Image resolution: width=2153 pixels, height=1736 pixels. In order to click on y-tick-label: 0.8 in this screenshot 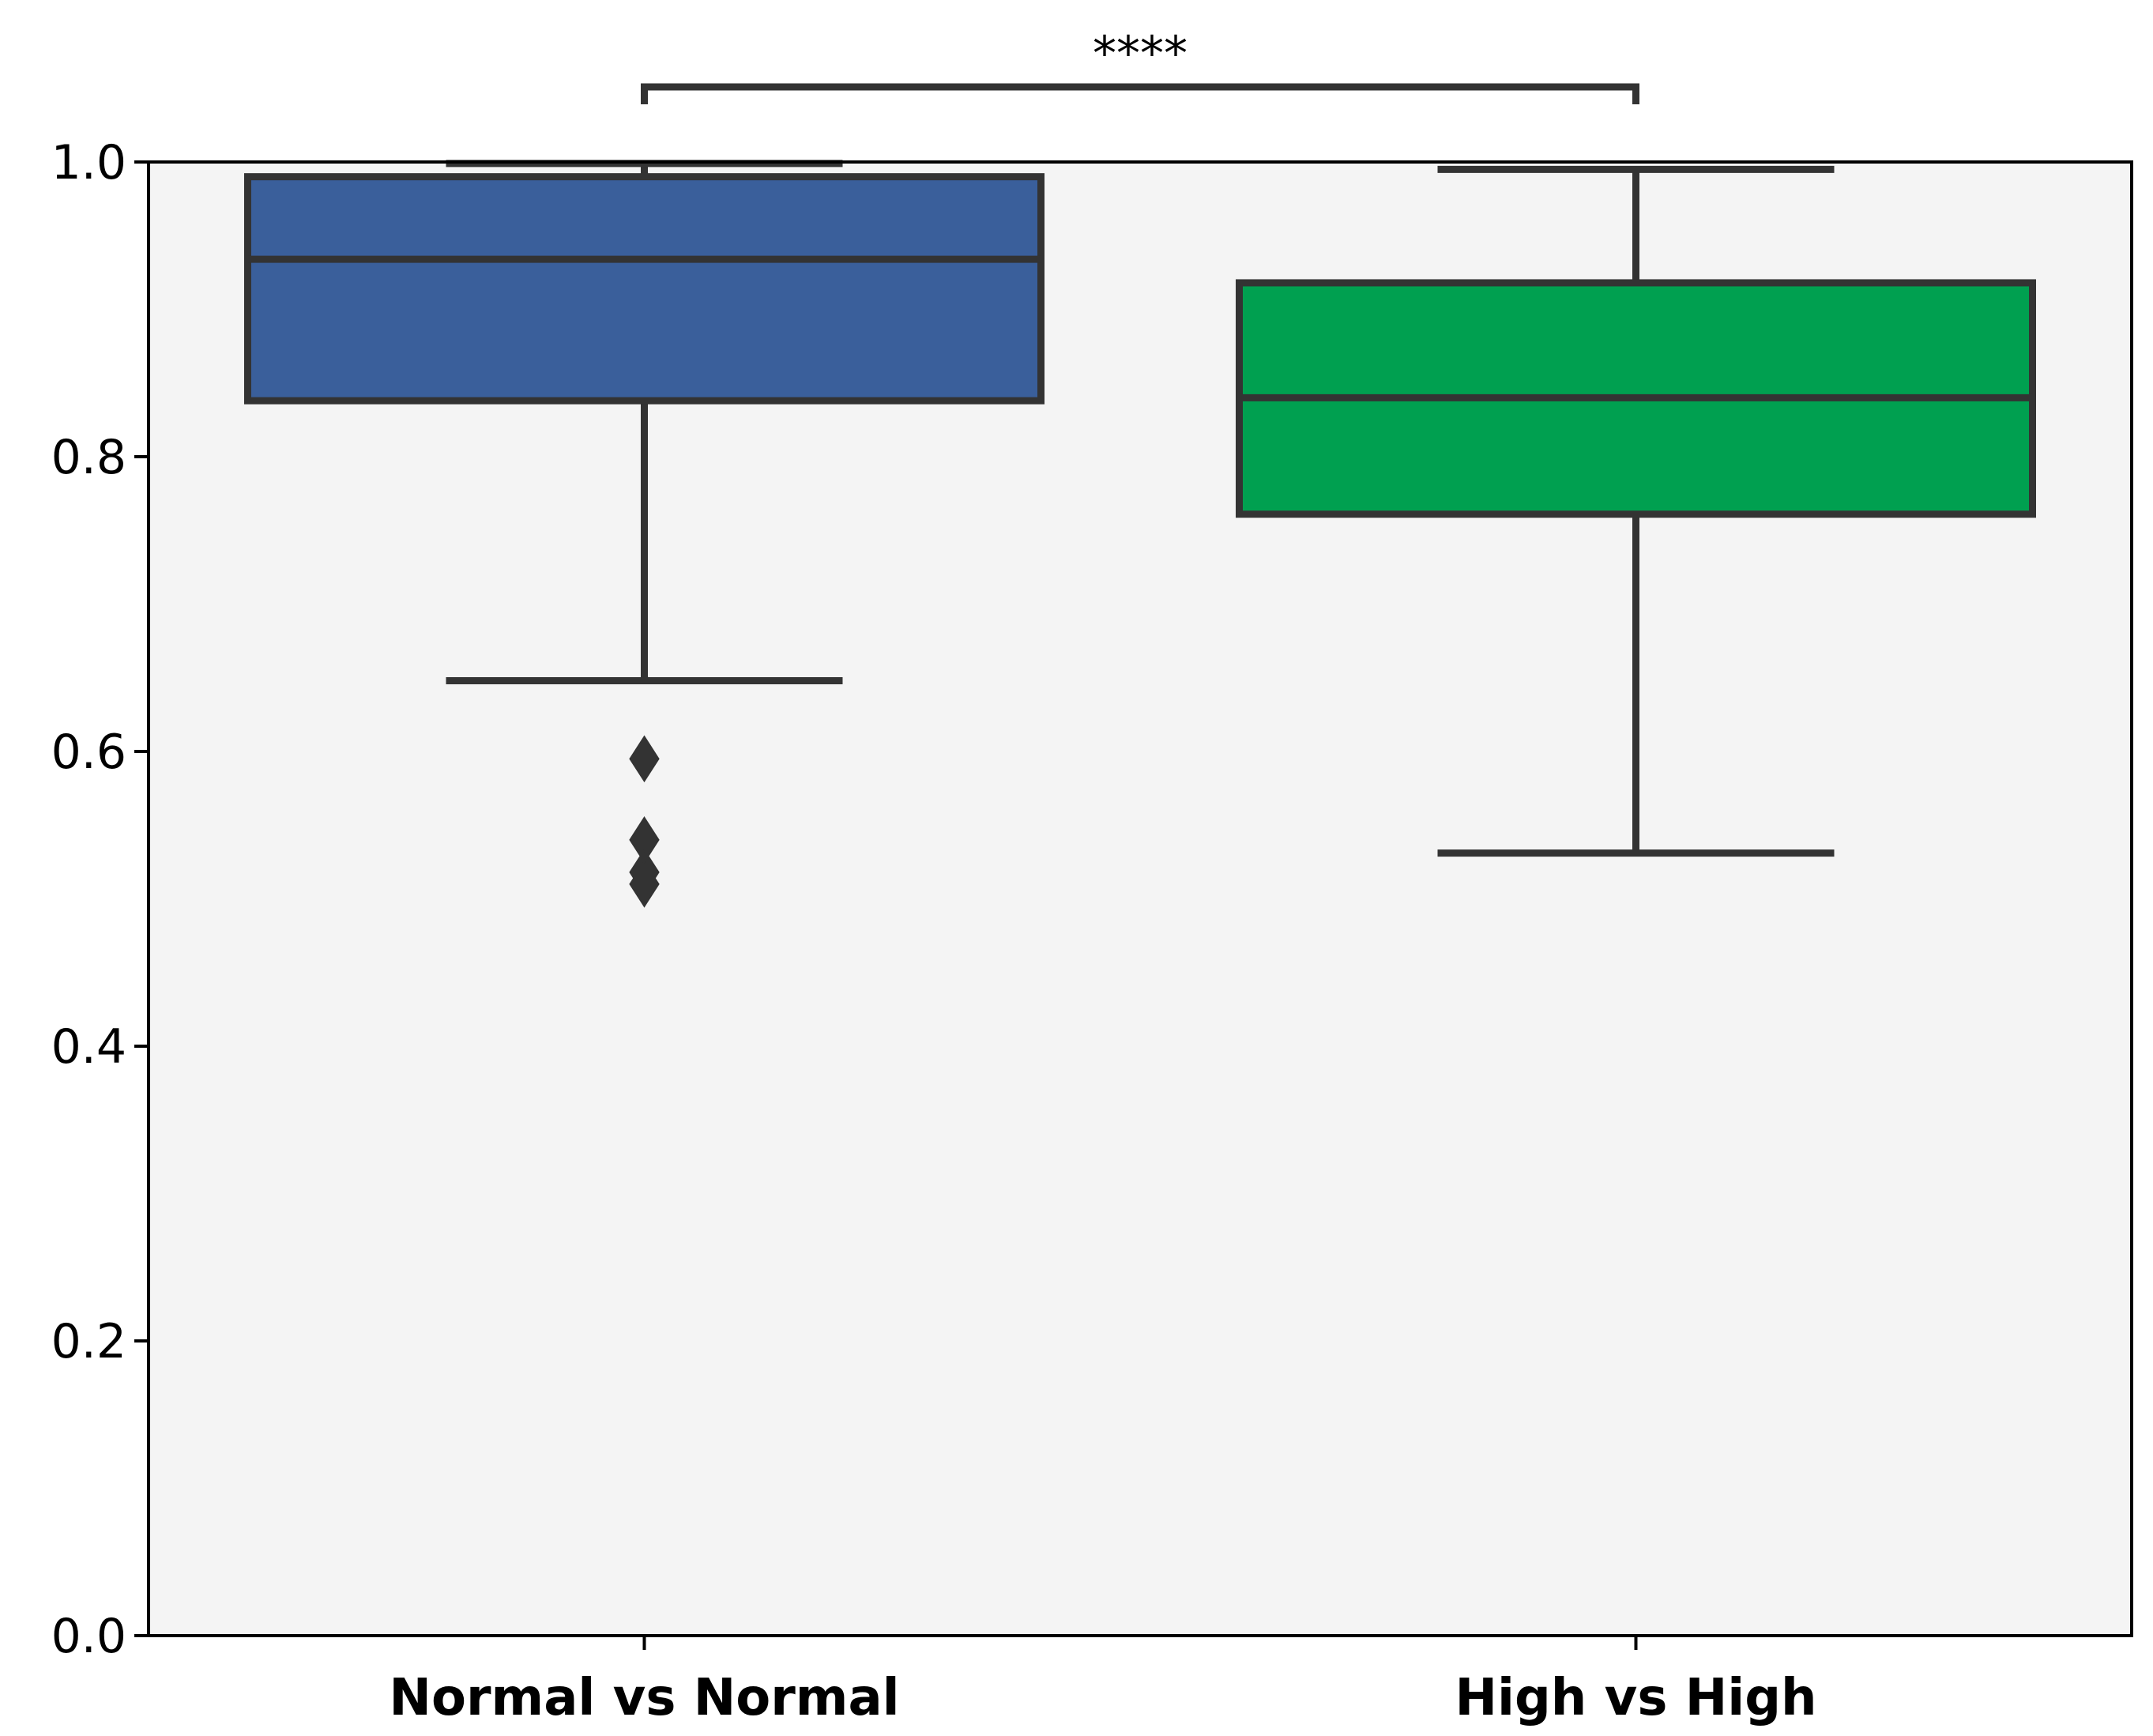, I will do `click(88, 457)`.